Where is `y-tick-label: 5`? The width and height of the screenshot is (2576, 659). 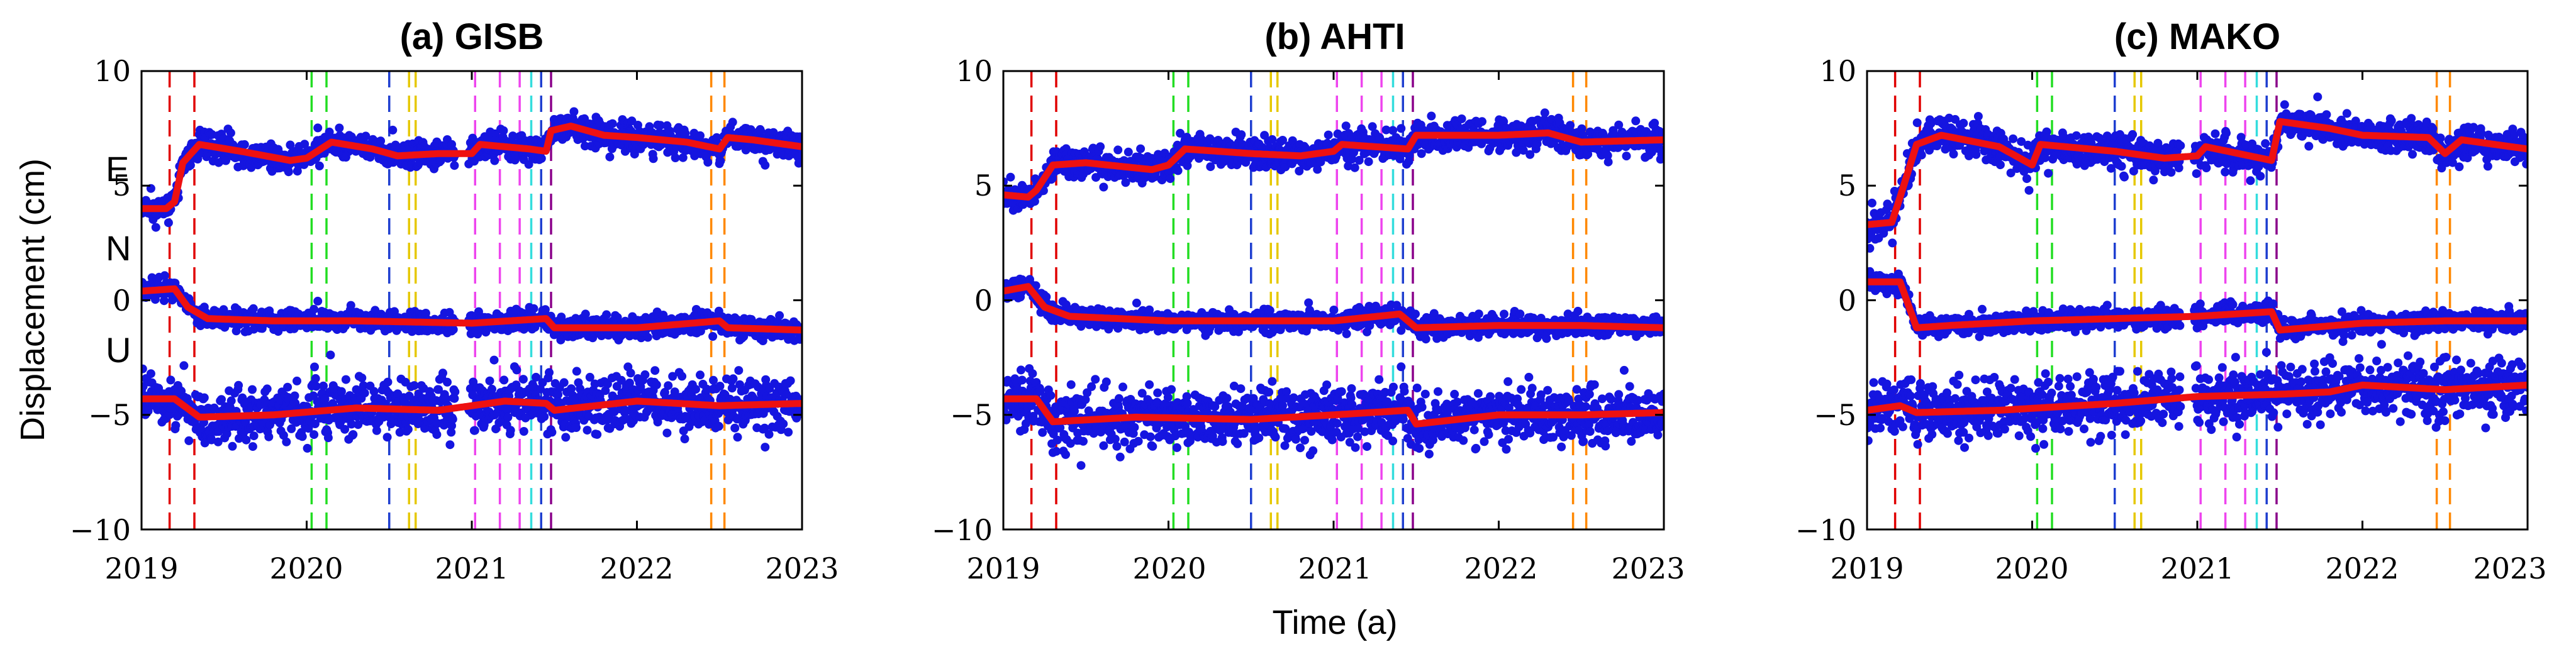
y-tick-label: 5 is located at coordinates (122, 185).